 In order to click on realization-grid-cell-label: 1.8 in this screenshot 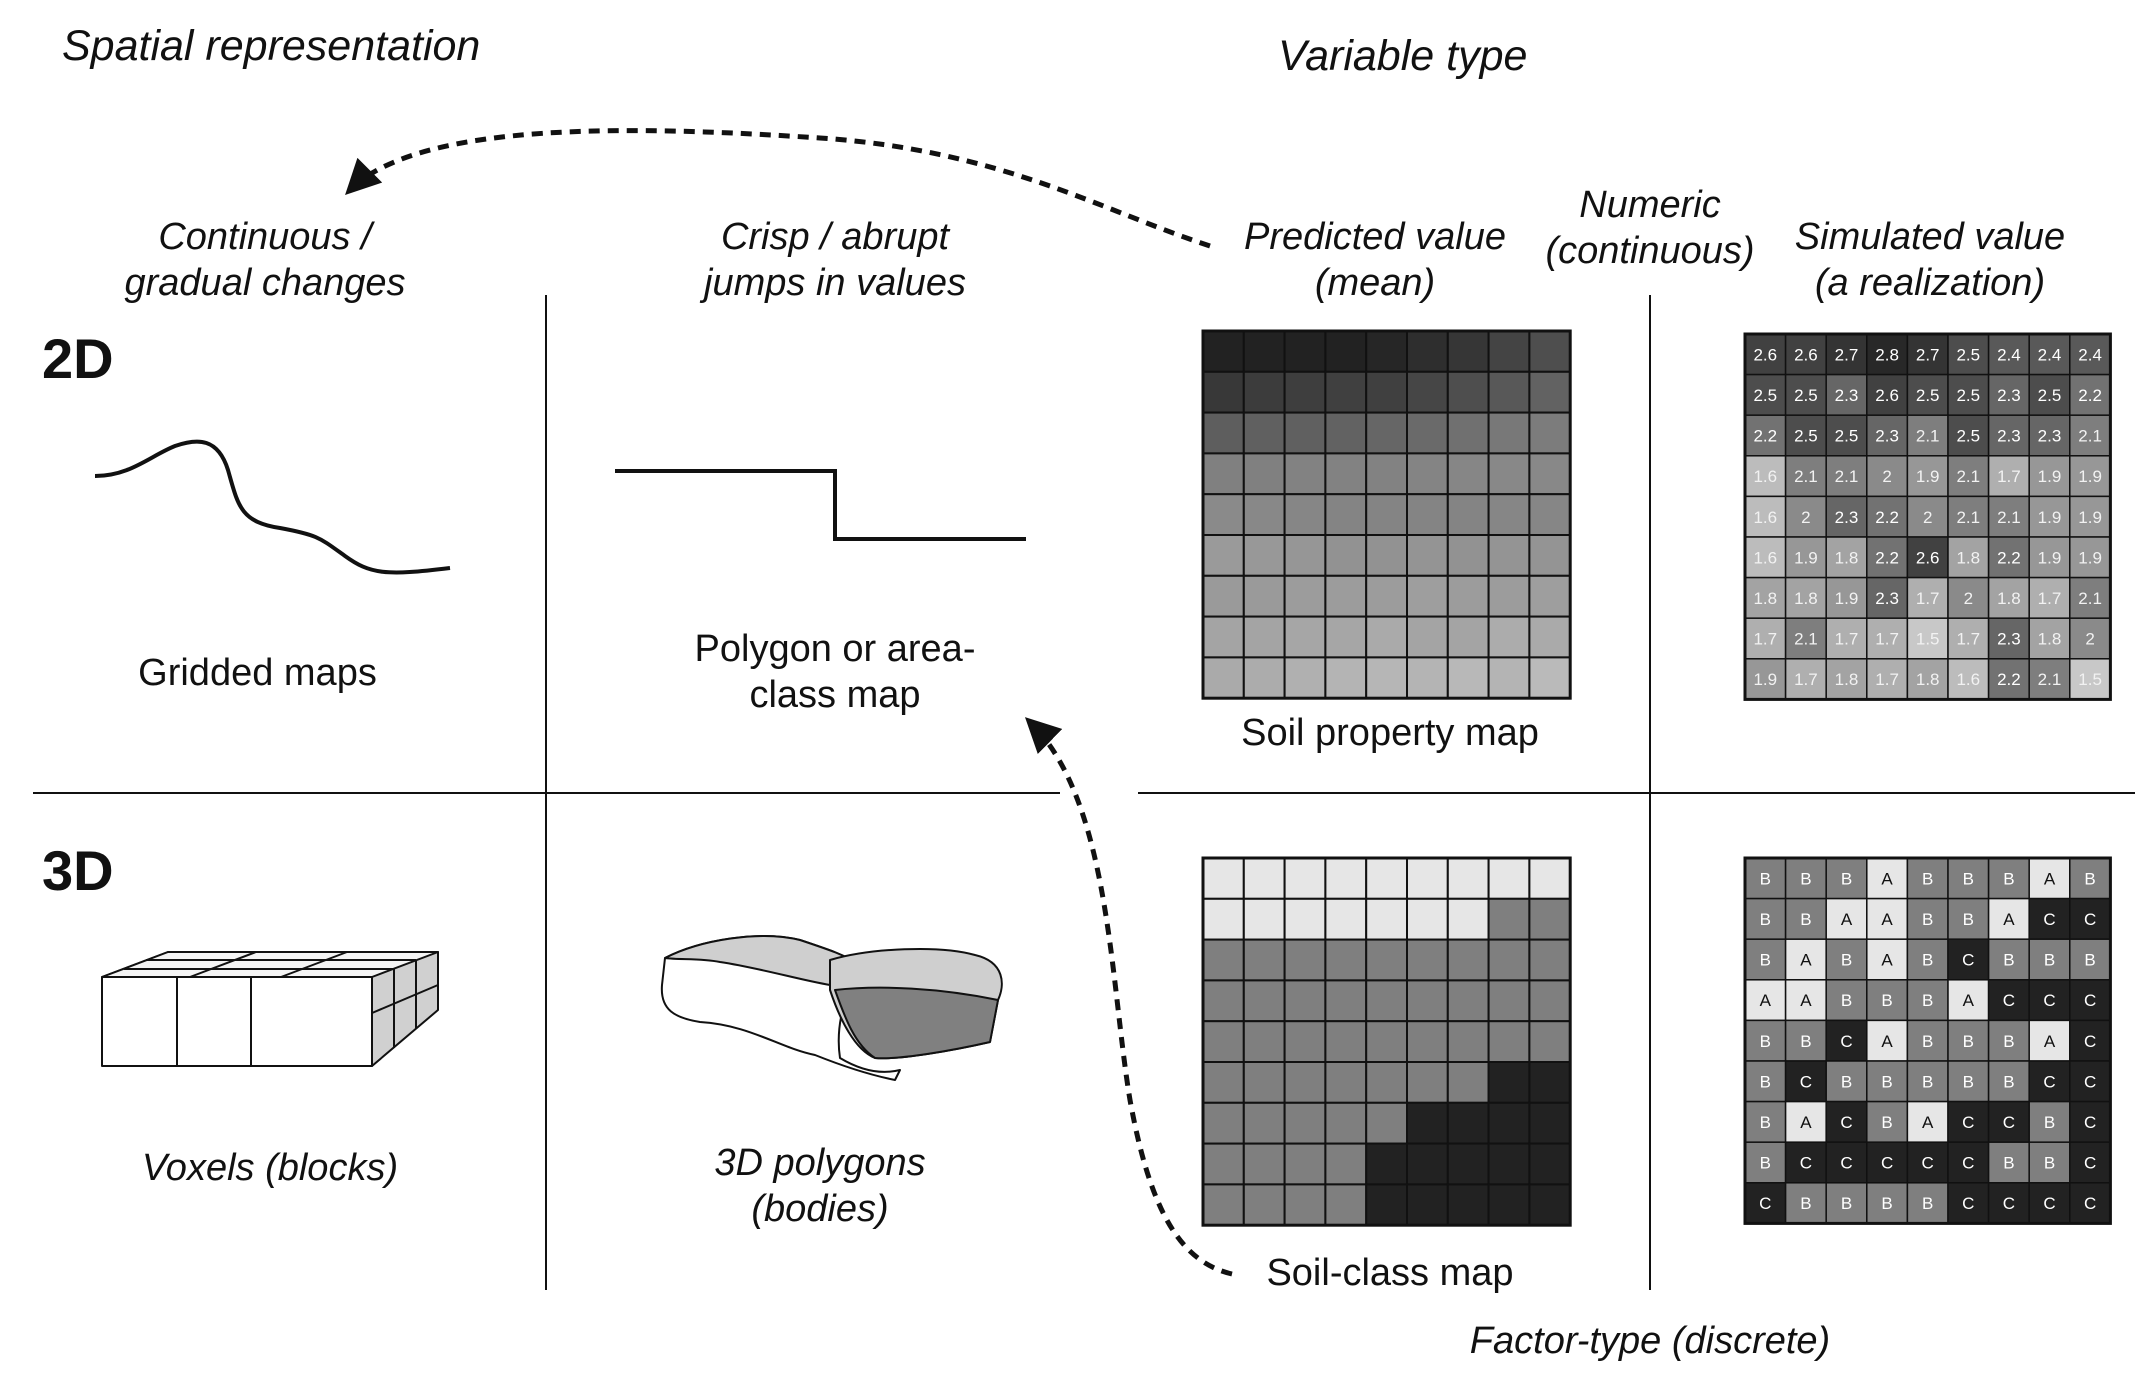, I will do `click(2050, 639)`.